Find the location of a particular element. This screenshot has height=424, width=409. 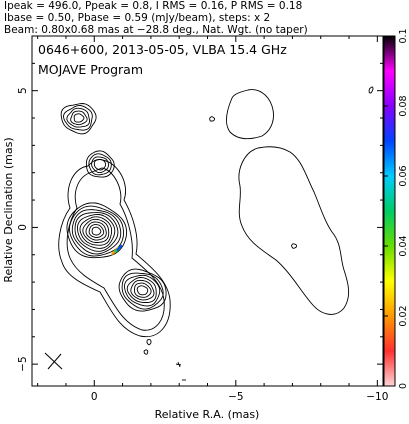

polarization-tick is located at coordinates (119, 247).